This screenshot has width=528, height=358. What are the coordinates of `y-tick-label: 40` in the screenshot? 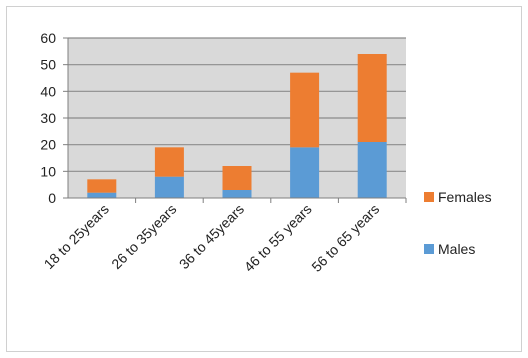 It's located at (48, 91).